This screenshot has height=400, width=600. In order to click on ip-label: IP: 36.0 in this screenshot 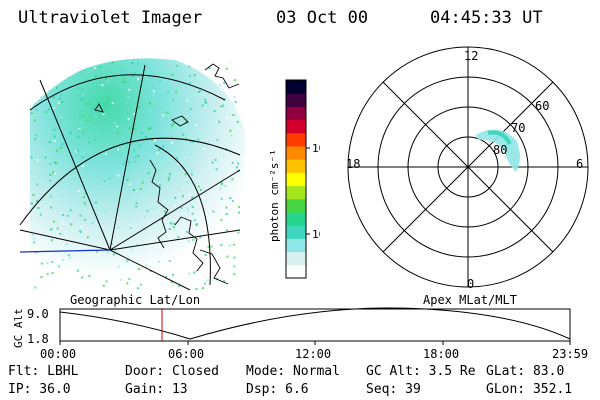, I will do `click(39, 389)`.